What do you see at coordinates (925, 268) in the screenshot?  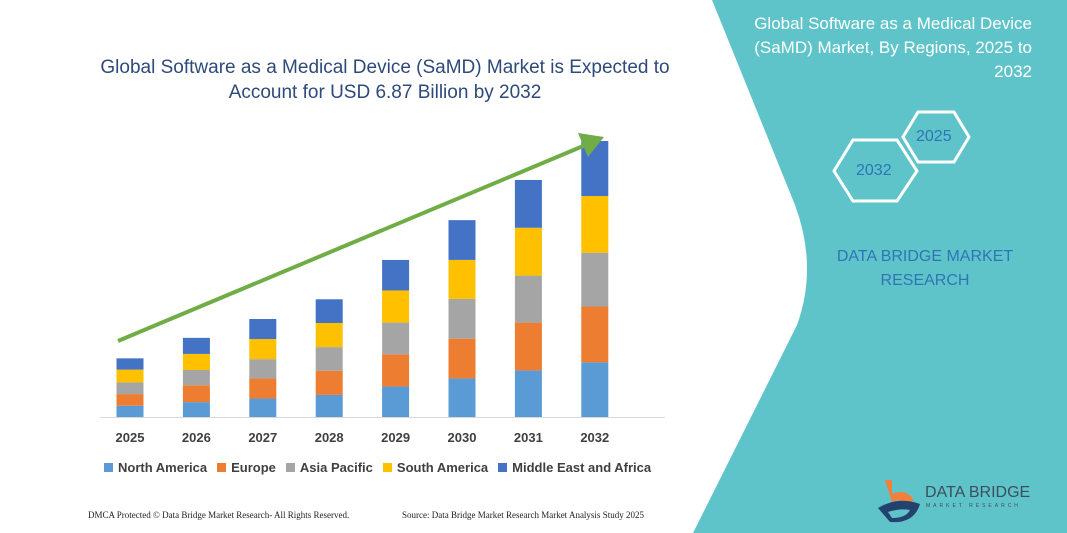 I see `brand-text: DATA BRIDGE MARKET RESEARCH` at bounding box center [925, 268].